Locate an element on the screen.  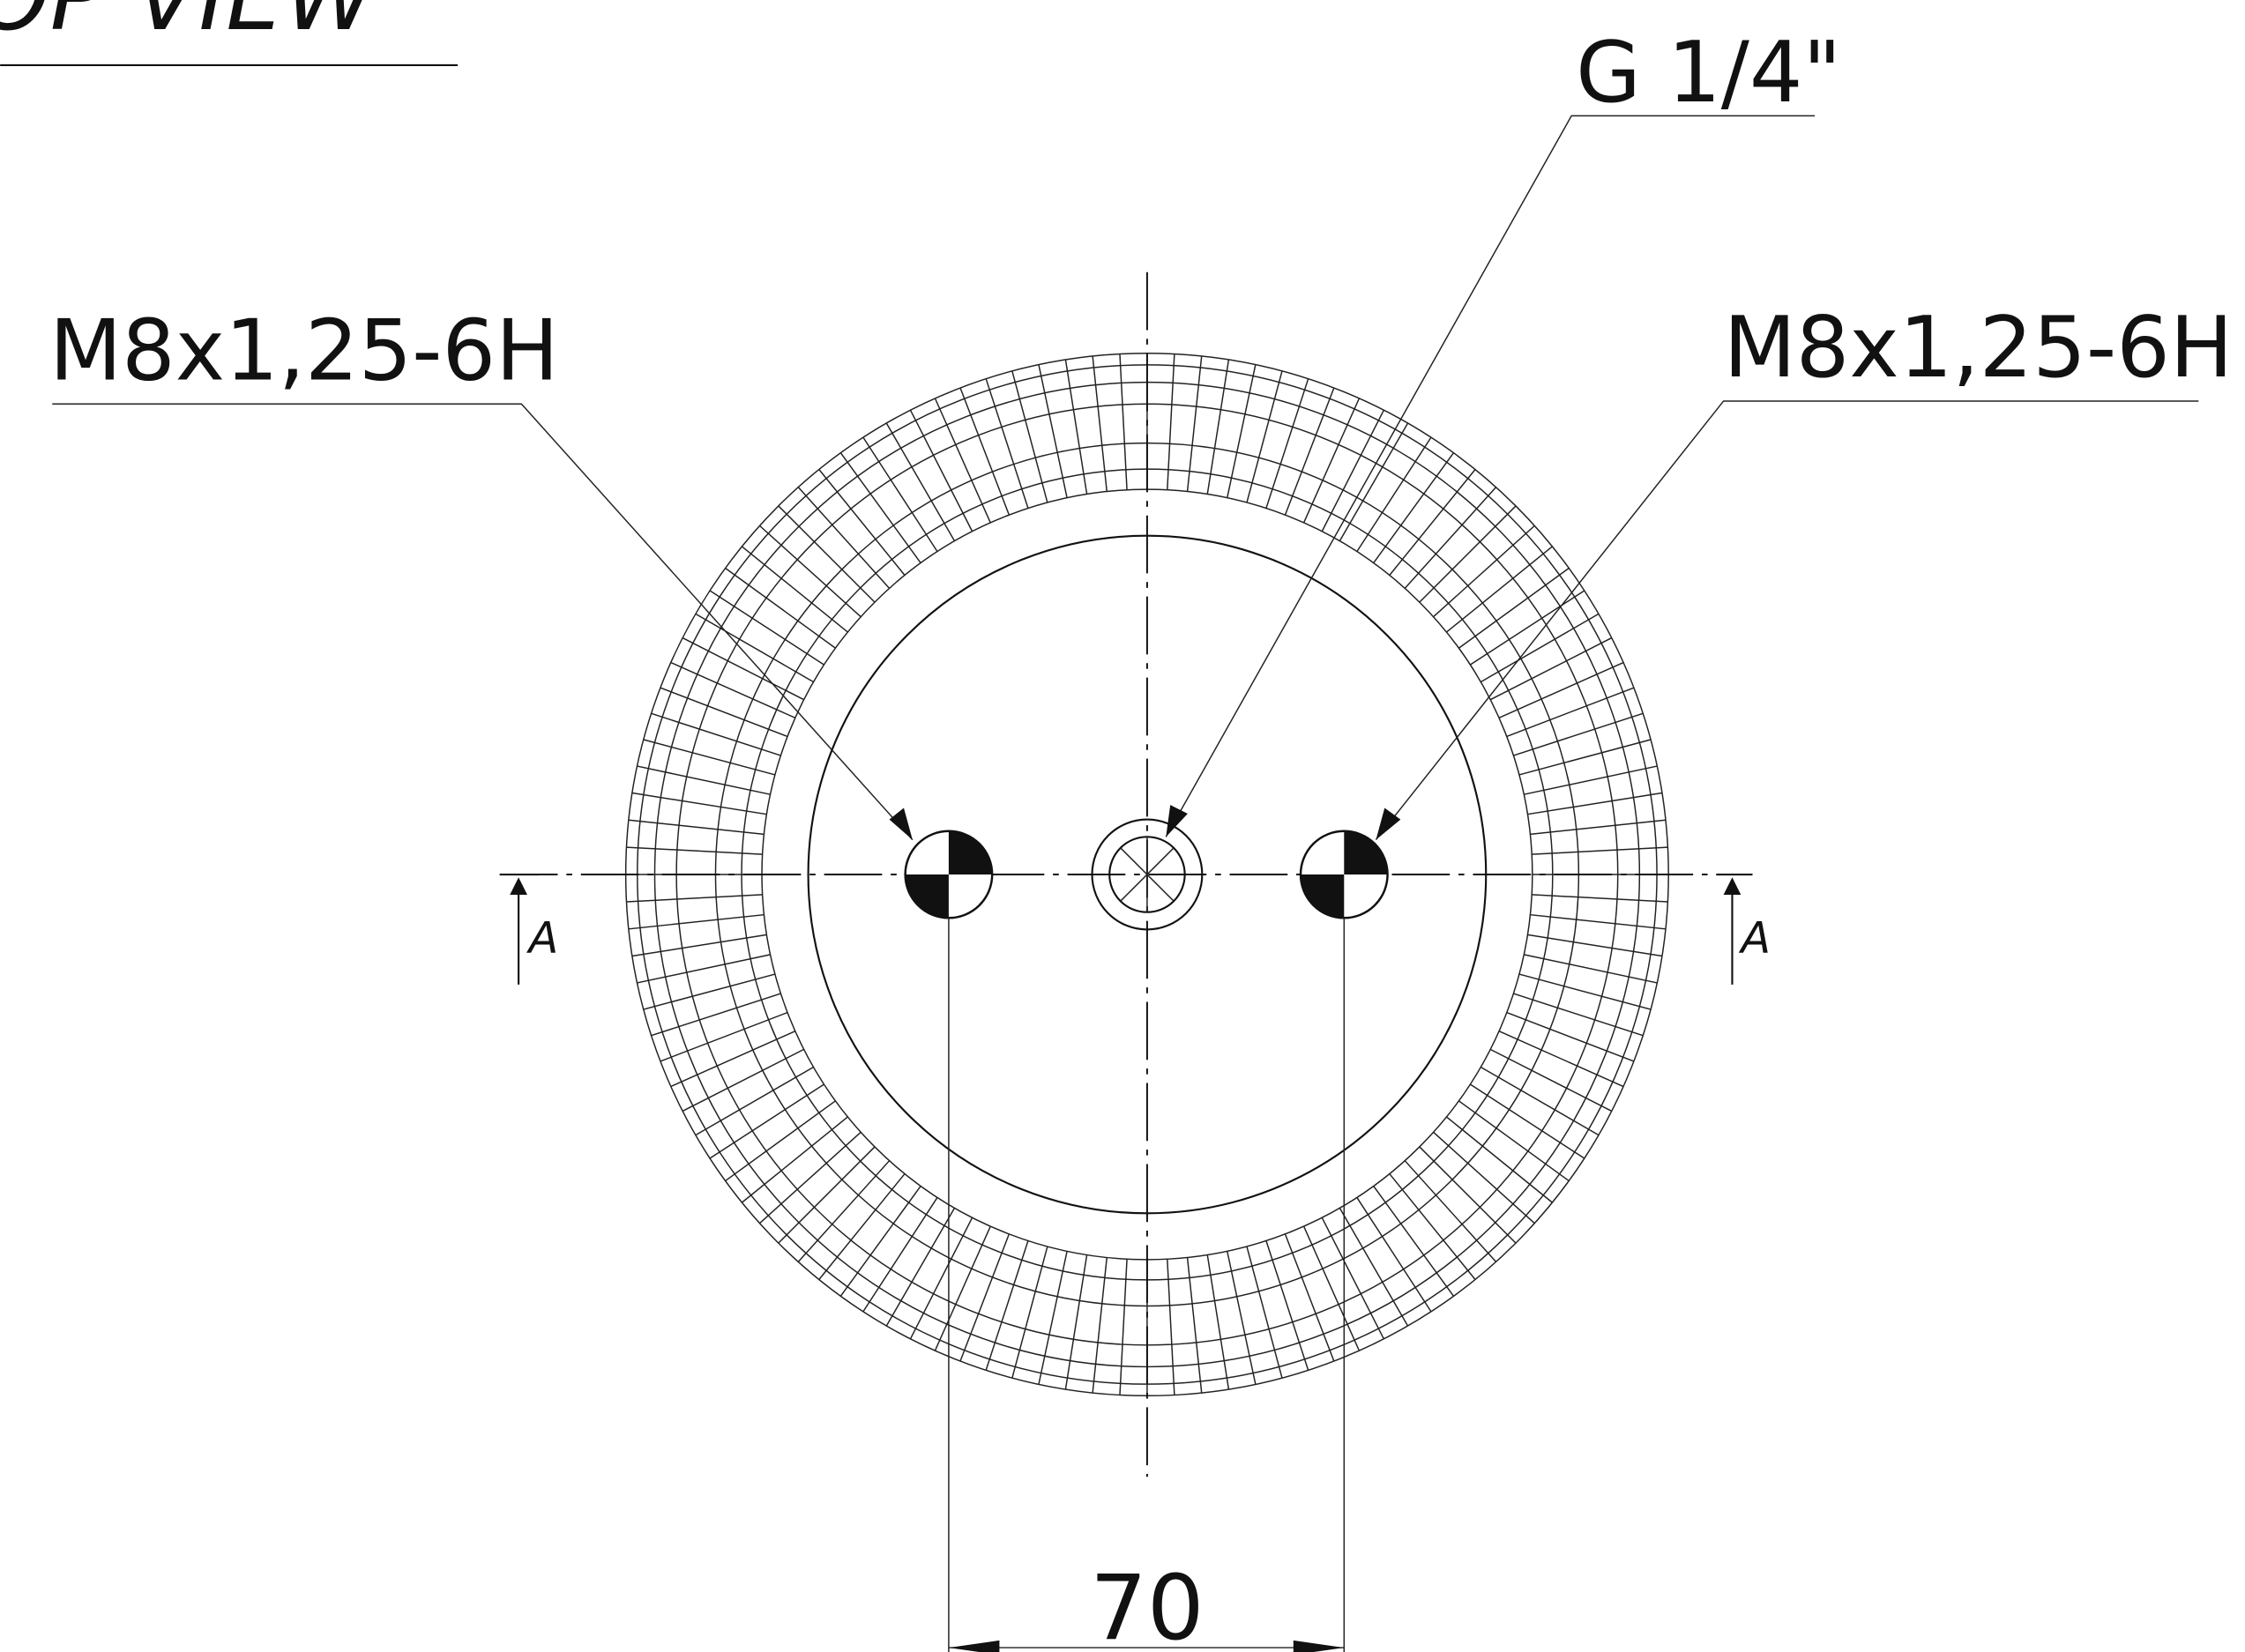
section-mark-right is located at coordinates (1735, 929).